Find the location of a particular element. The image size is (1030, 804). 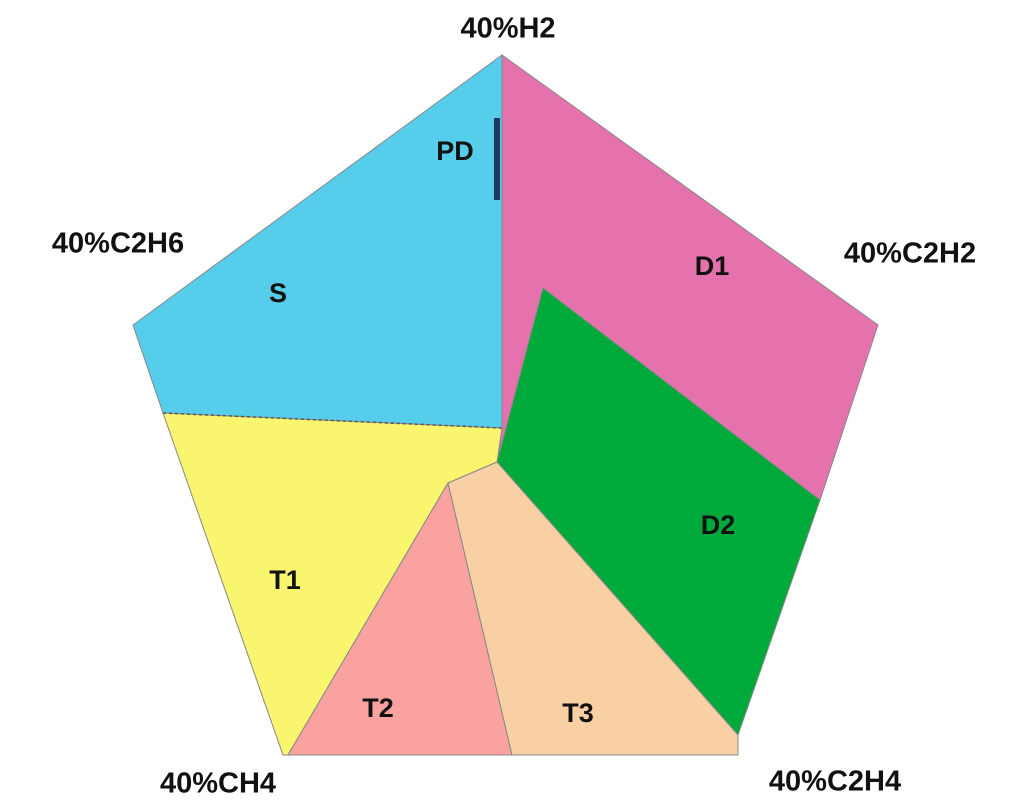

vertex-label: 40%H2 is located at coordinates (507, 29).